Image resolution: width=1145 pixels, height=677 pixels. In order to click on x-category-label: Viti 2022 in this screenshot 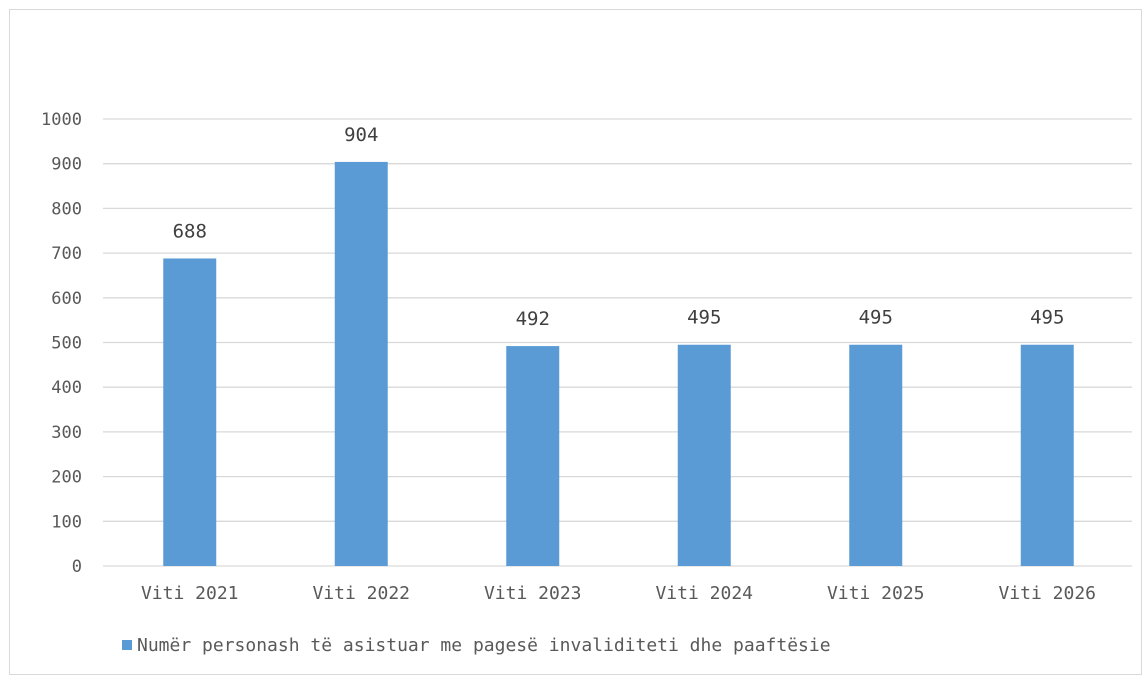, I will do `click(361, 593)`.